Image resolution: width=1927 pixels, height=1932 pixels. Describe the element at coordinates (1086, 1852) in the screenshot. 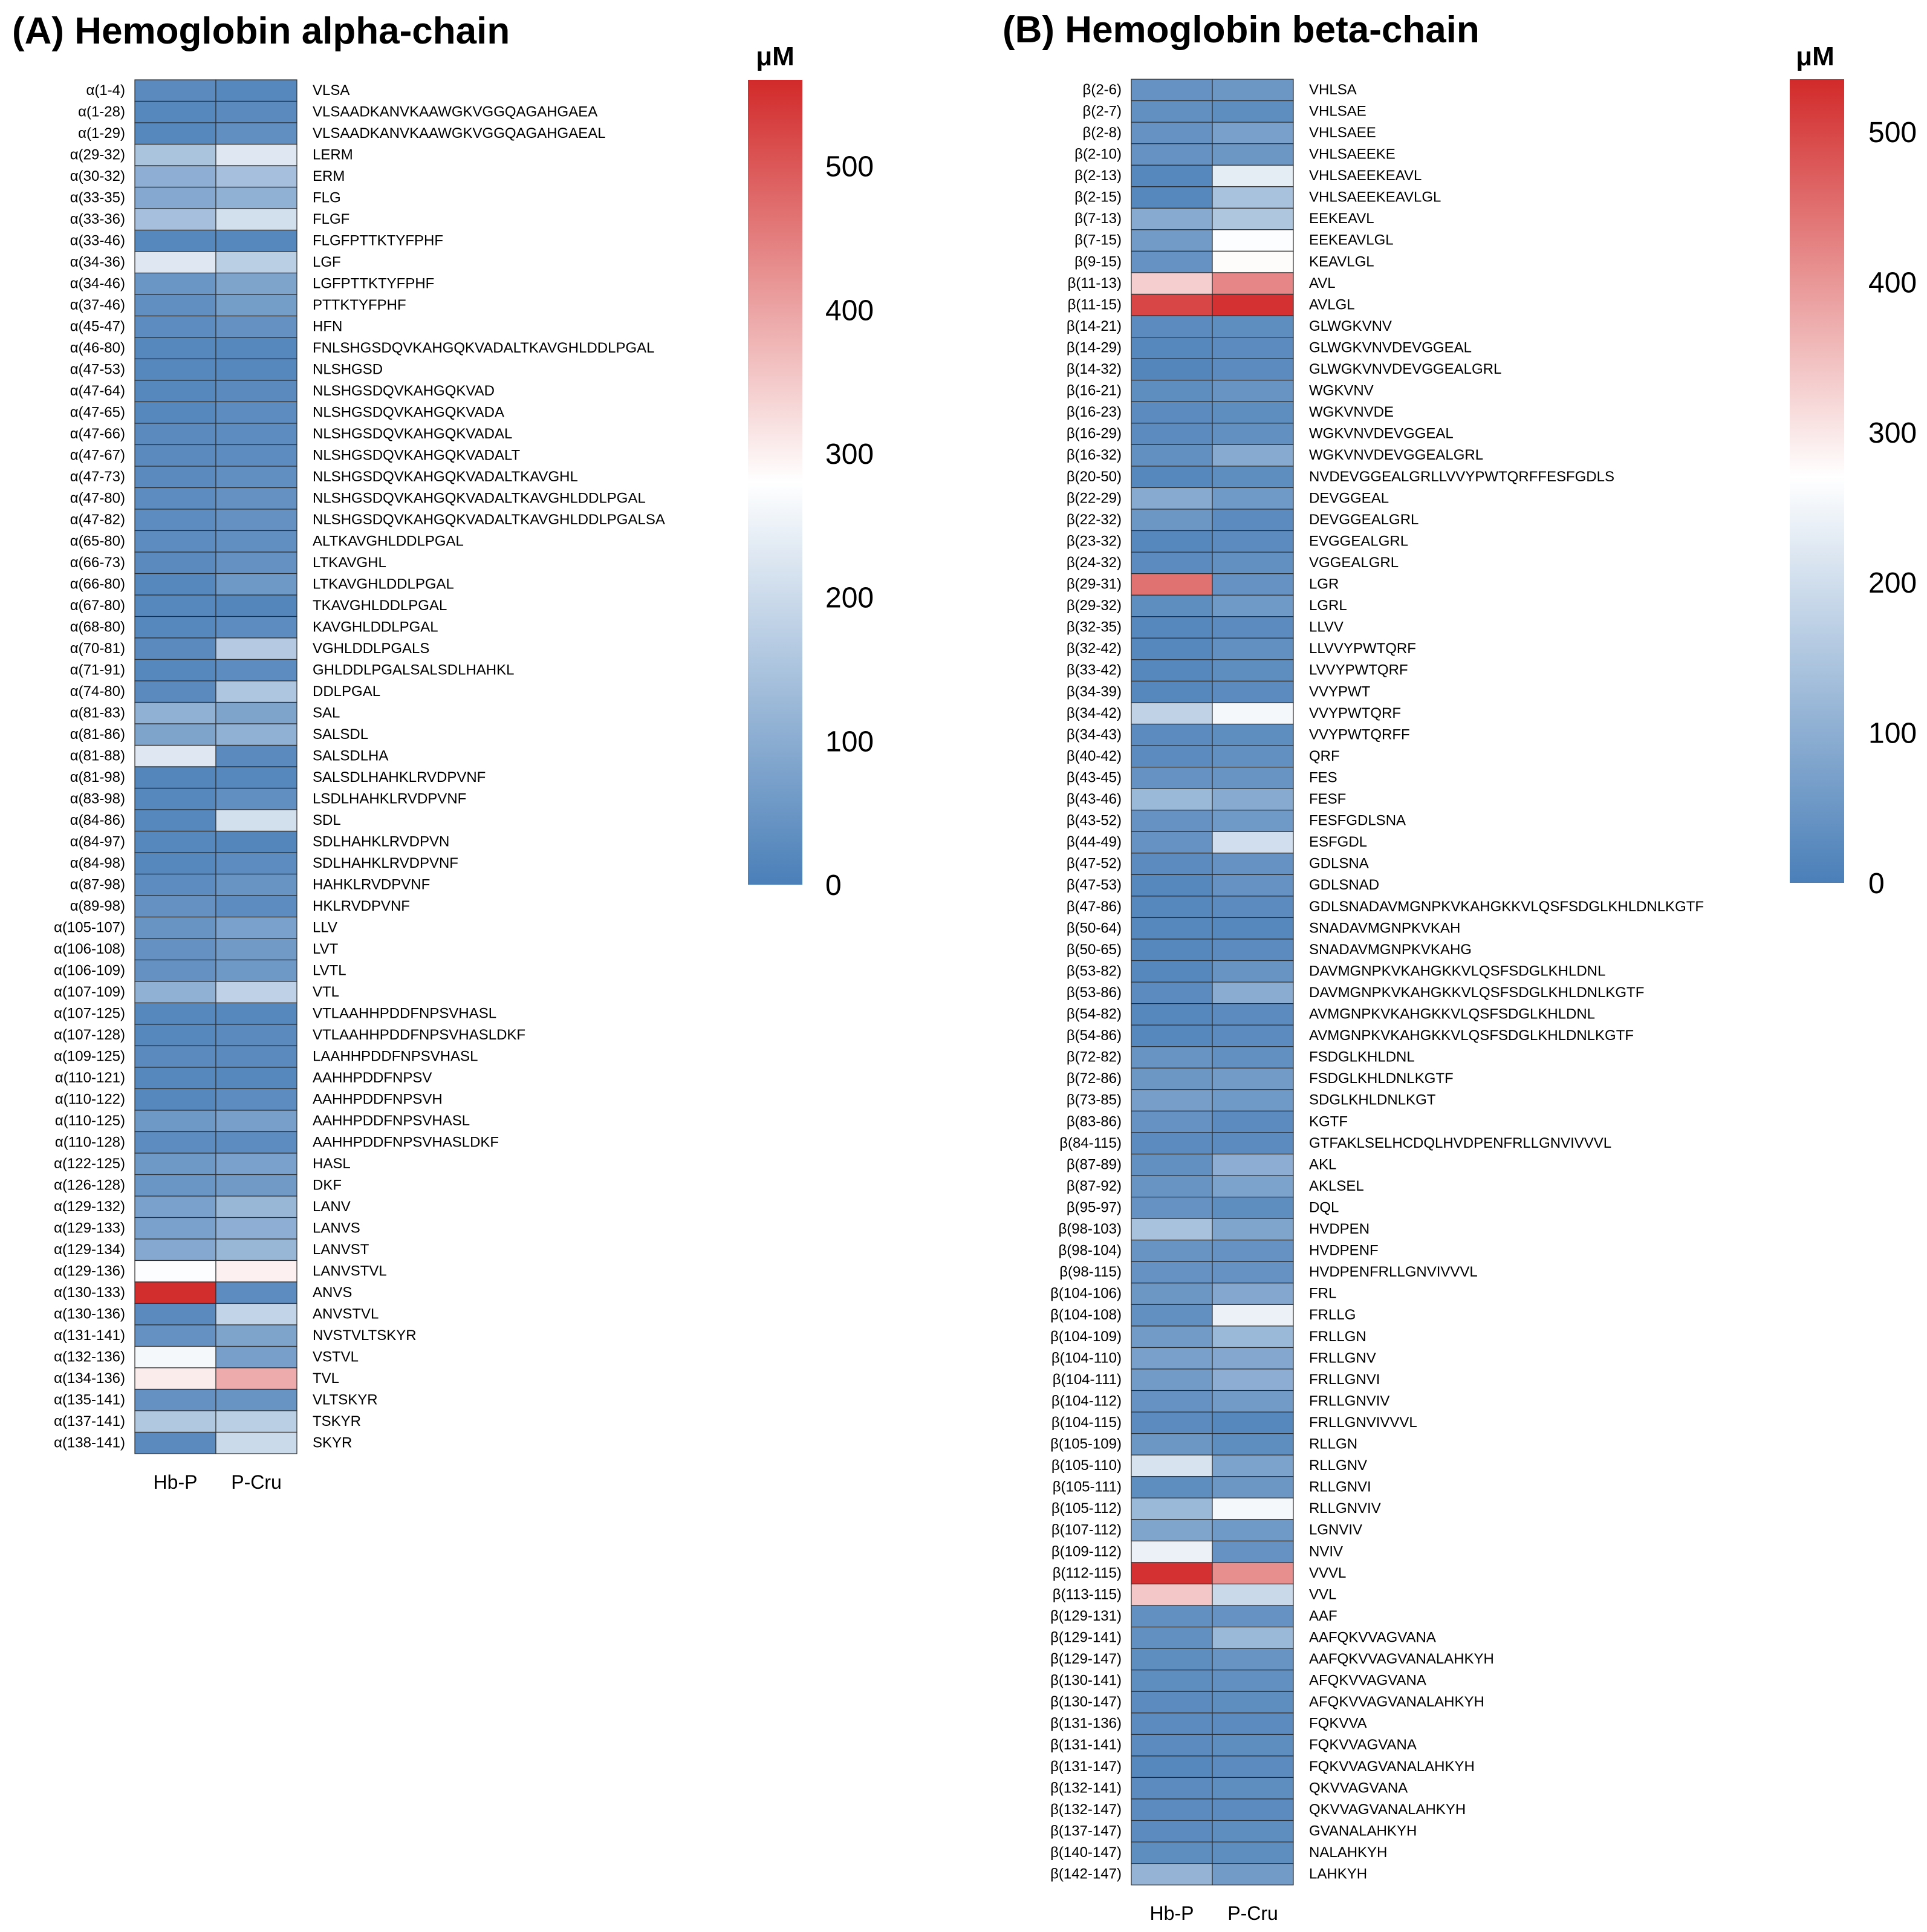

I see `row-label: β(140-147)` at that location.